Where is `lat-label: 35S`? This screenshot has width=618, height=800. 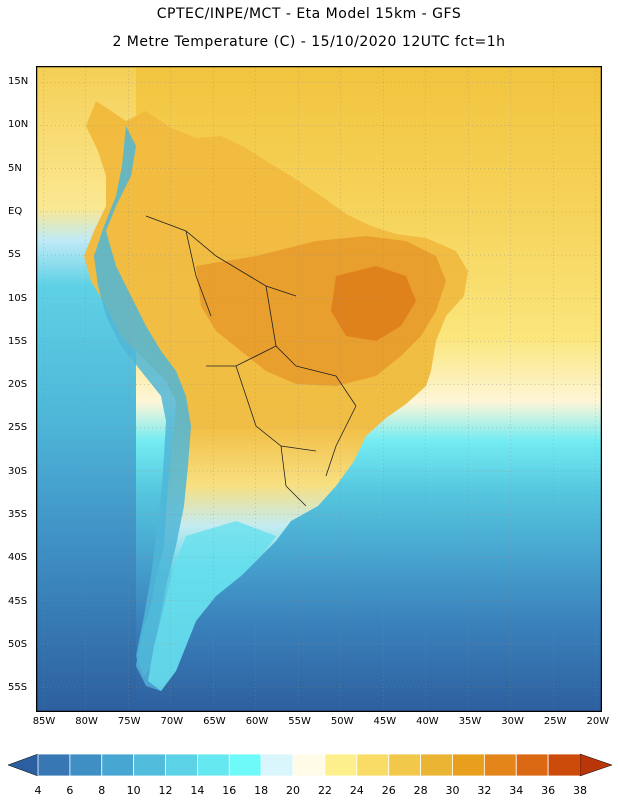 lat-label: 35S is located at coordinates (18, 514).